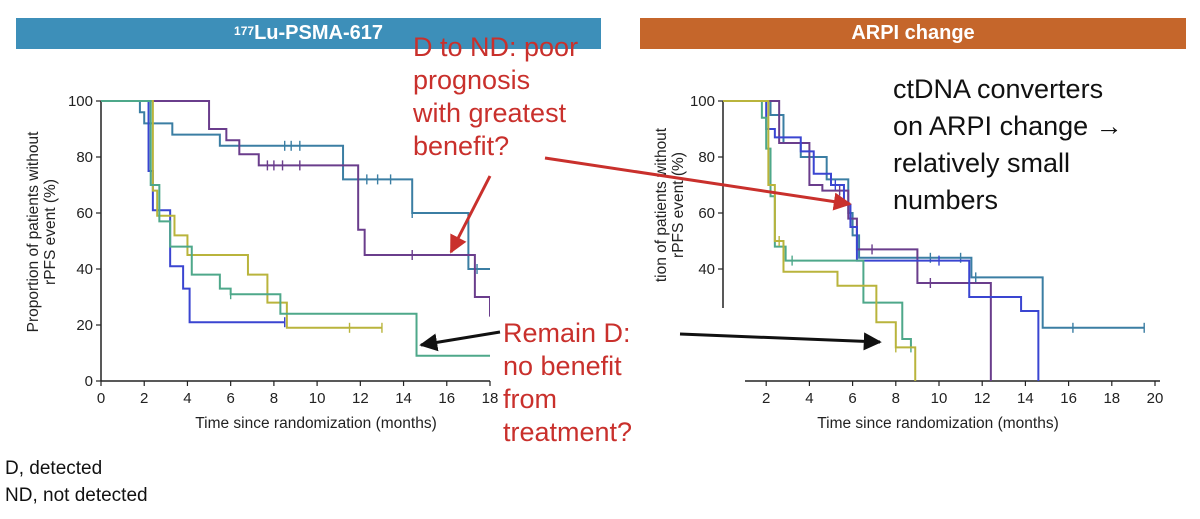 Image resolution: width=1200 pixels, height=519 pixels. What do you see at coordinates (568, 382) in the screenshot?
I see `annotation-remain-d: Remain D: no benefit from treatment?` at bounding box center [568, 382].